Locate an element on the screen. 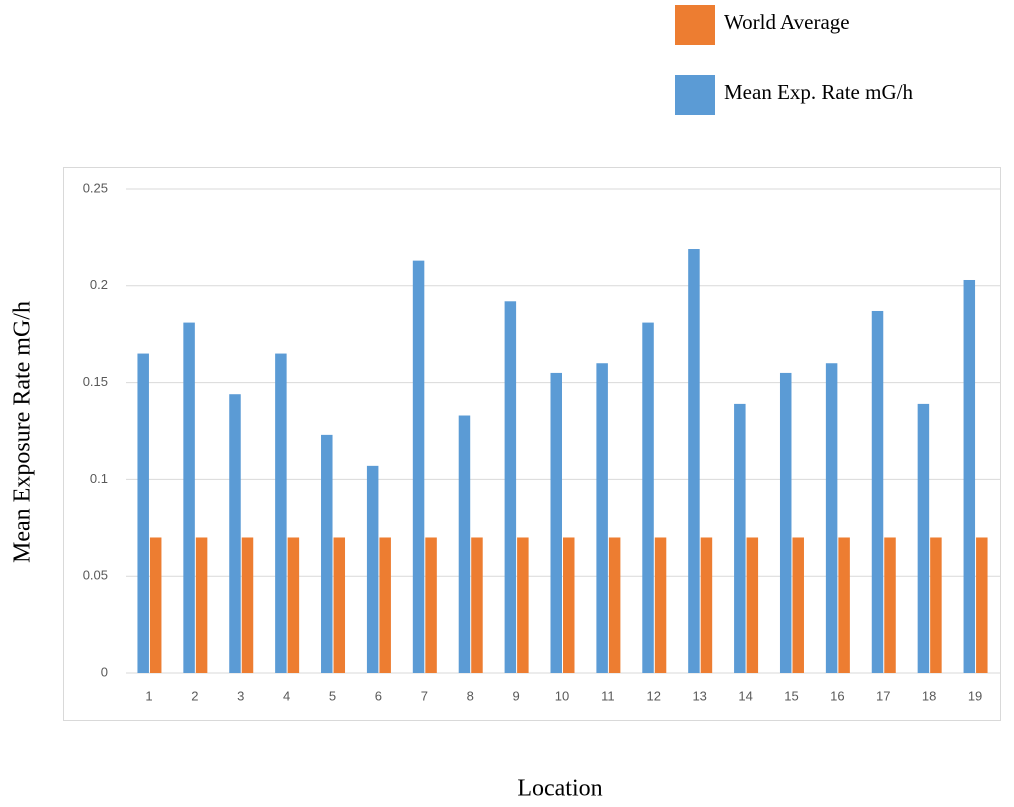 The image size is (1014, 807). x-tick-label: 9 is located at coordinates (515, 695).